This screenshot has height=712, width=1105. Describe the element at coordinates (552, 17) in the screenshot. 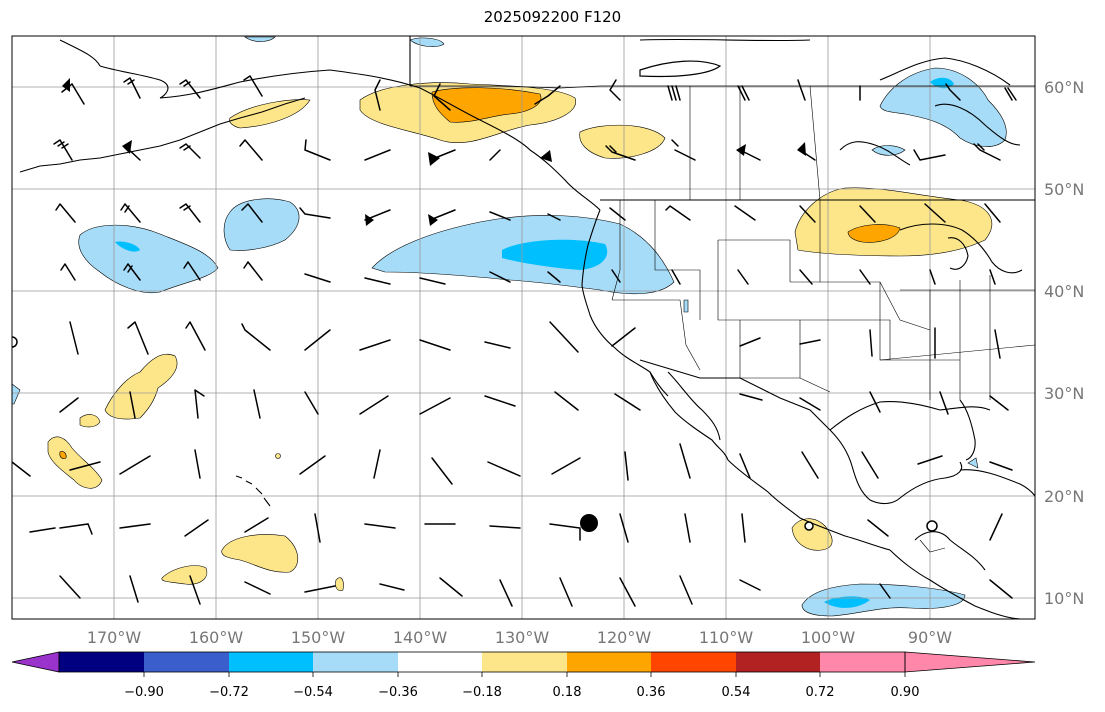

I see `map-title: 2025092200 F120` at that location.